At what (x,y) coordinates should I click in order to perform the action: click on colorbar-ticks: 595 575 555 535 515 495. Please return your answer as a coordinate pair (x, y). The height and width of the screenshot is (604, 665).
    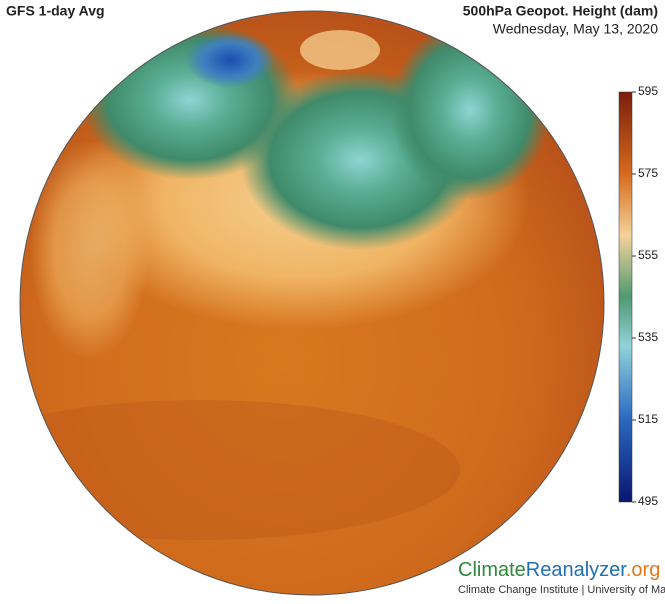
    Looking at the image, I should click on (645, 296).